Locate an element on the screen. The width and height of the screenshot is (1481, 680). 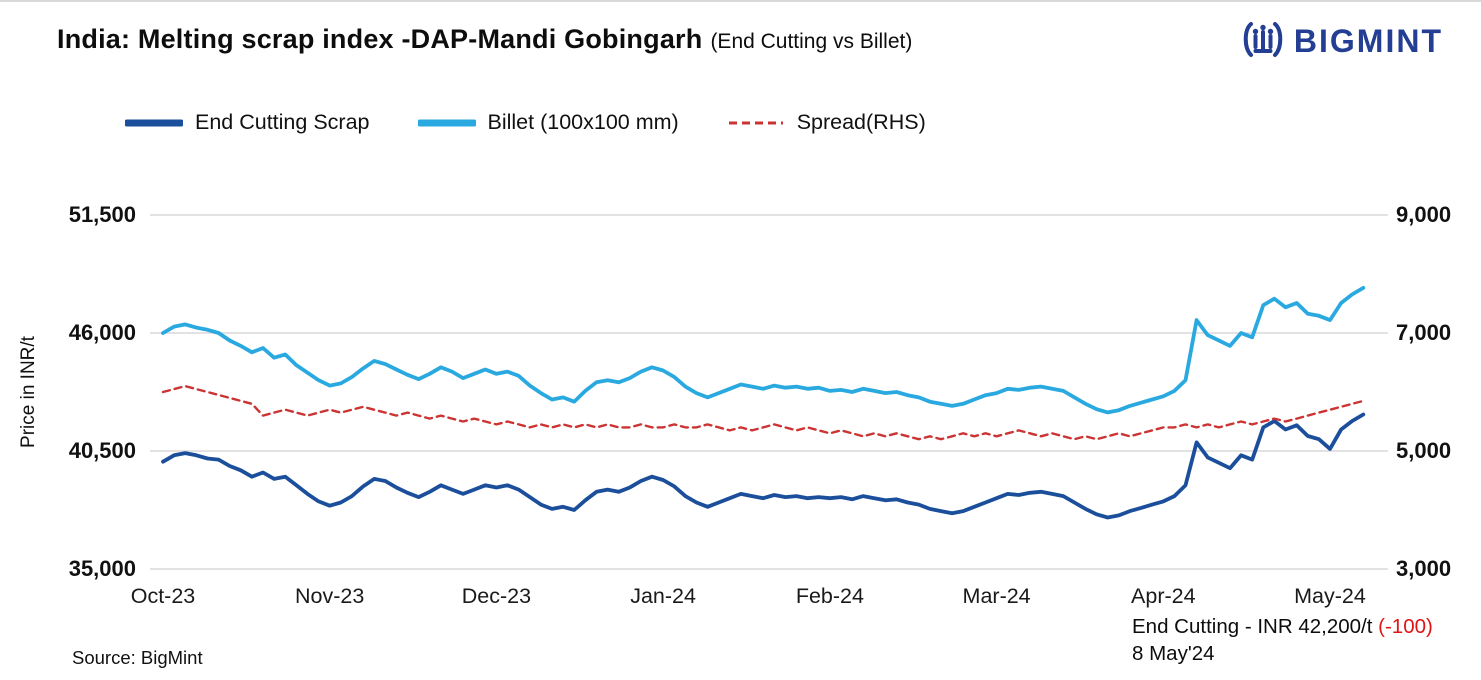
legend-label-spread: Spread(RHS) is located at coordinates (861, 122).